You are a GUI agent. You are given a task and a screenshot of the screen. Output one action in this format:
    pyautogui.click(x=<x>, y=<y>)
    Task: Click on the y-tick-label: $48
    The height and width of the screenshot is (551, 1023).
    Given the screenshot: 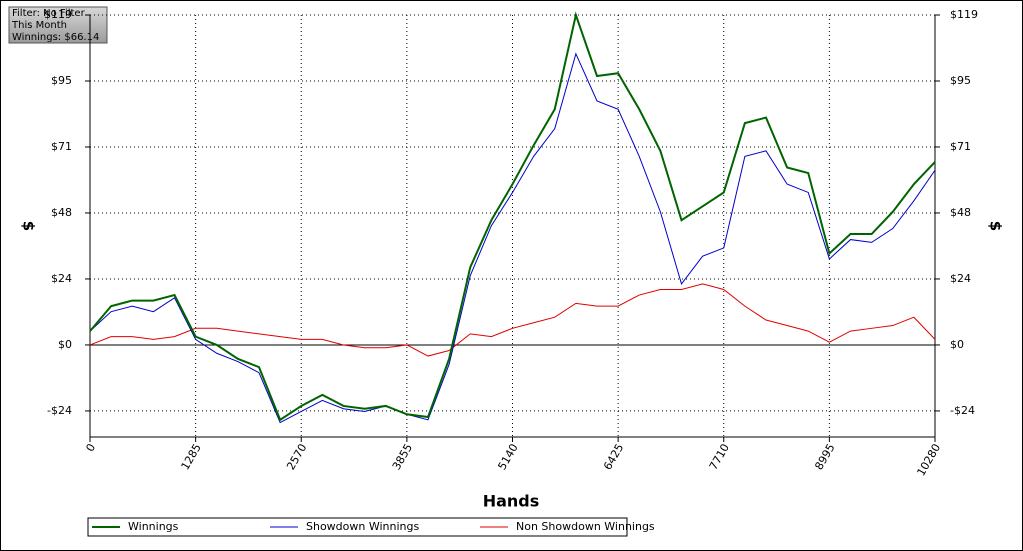 What is the action you would take?
    pyautogui.click(x=61, y=212)
    